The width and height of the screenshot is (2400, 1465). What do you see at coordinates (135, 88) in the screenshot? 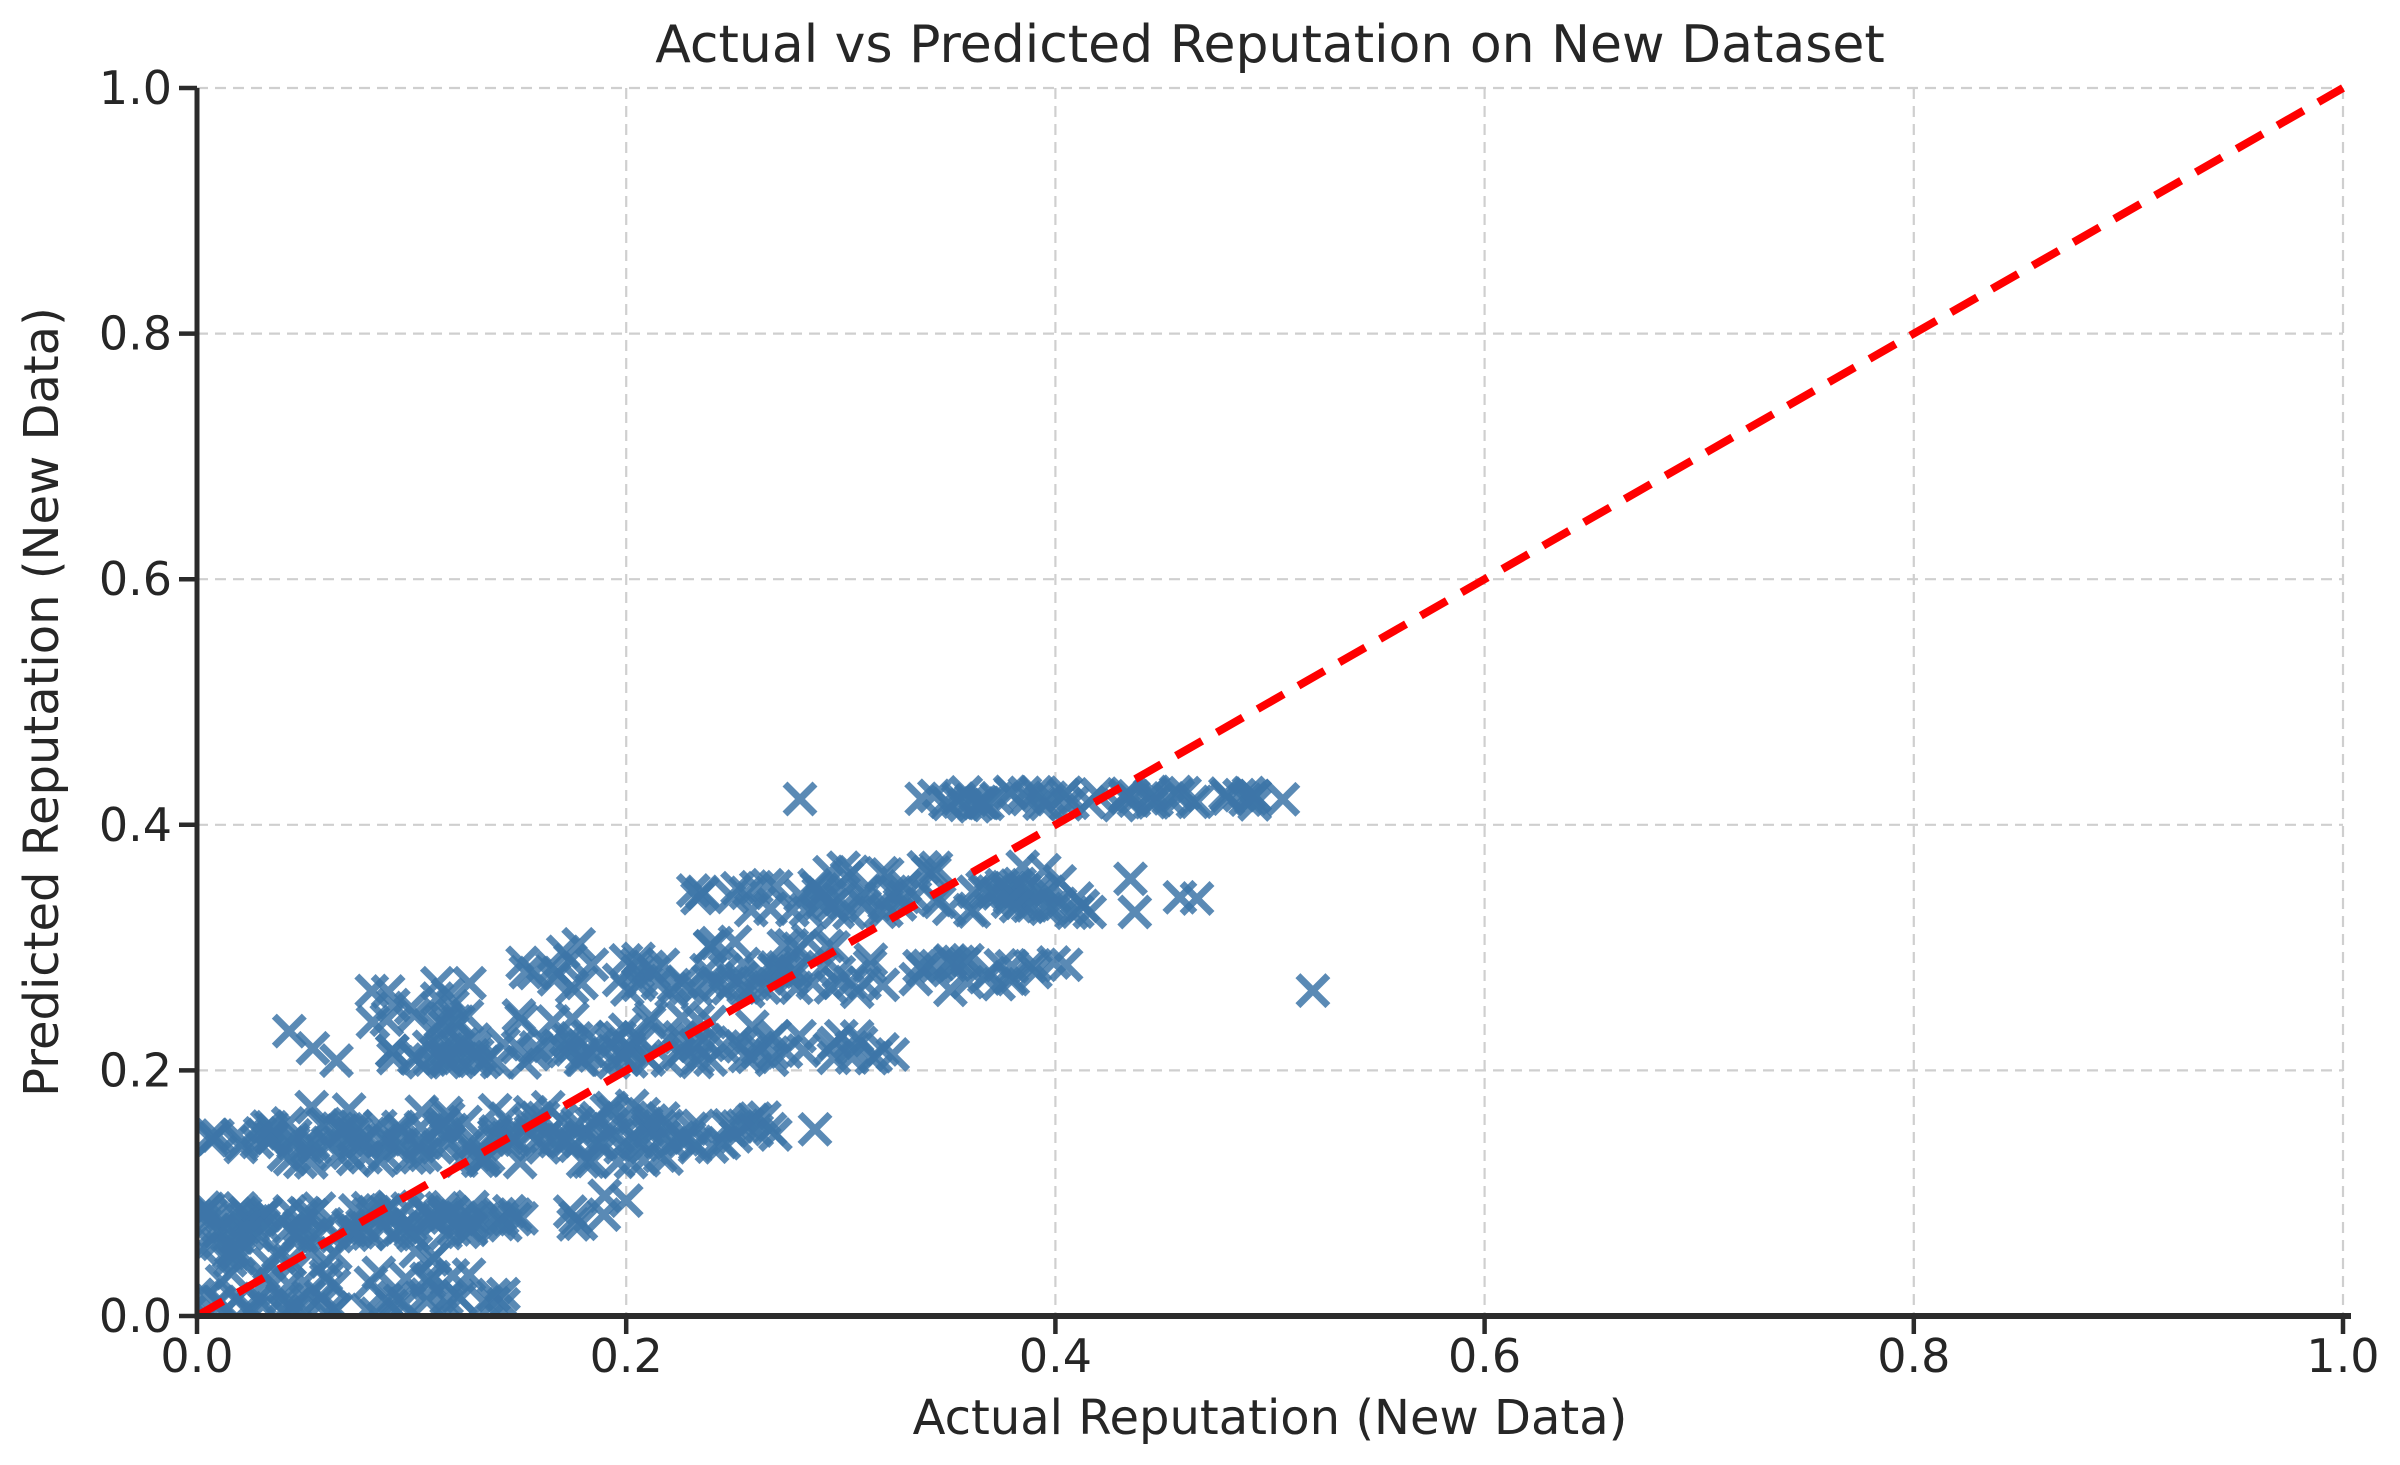
I see `y-tick-label: 1.0` at bounding box center [135, 88].